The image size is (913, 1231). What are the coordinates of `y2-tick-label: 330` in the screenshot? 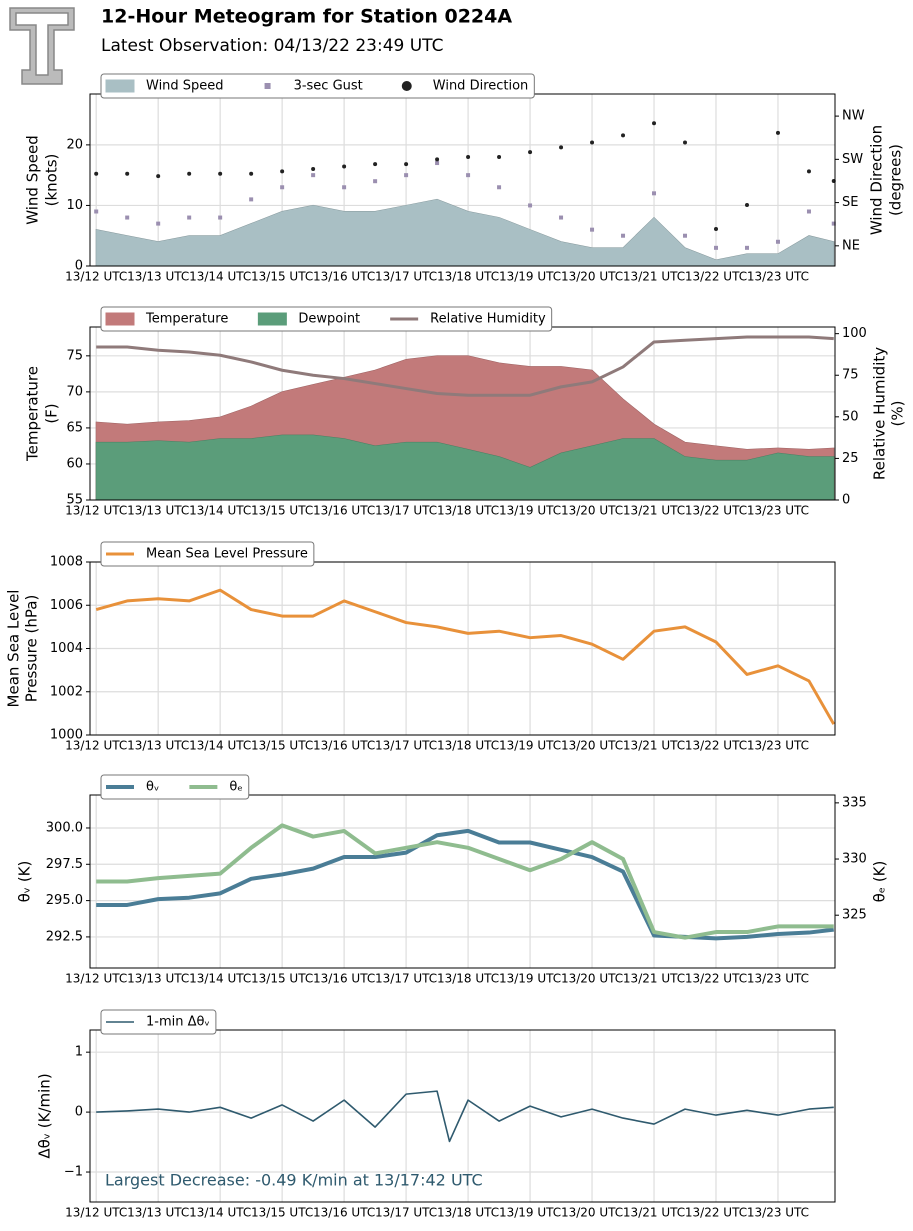 It's located at (854, 859).